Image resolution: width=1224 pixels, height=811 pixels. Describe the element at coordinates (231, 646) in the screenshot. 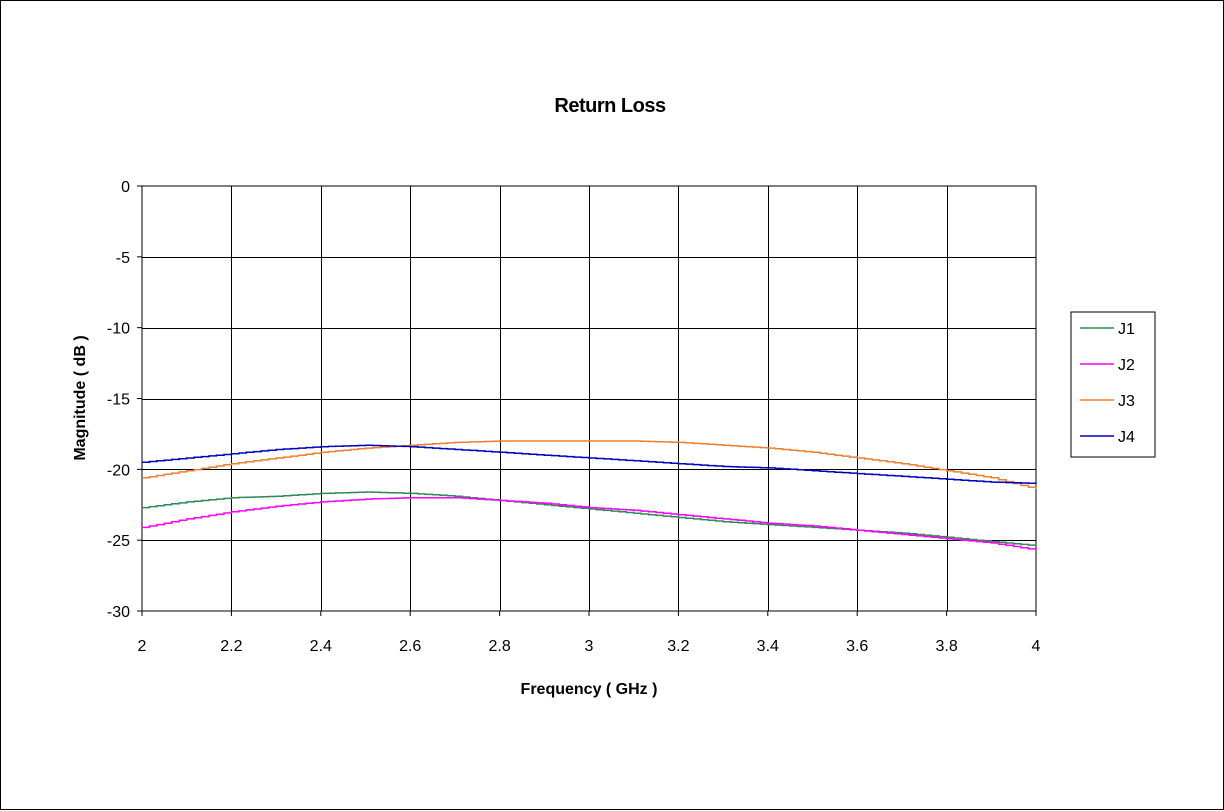

I see `x-tick-label: 2.2` at that location.